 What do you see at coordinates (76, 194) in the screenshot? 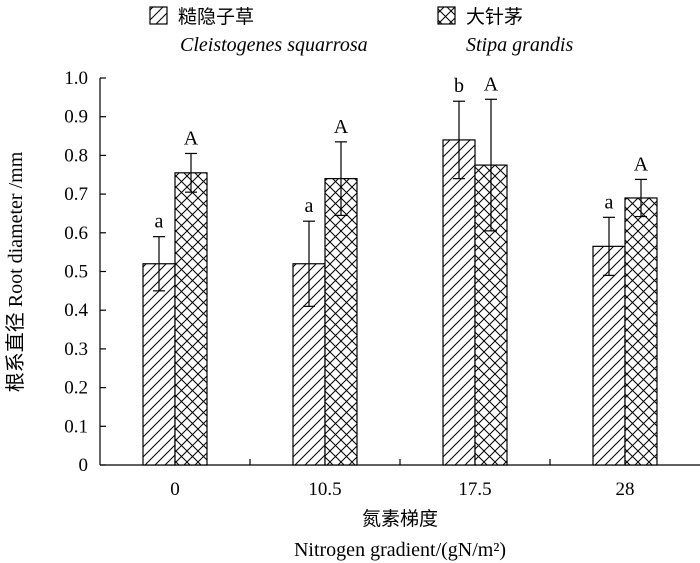
I see `y-tick-label: 0.7` at bounding box center [76, 194].